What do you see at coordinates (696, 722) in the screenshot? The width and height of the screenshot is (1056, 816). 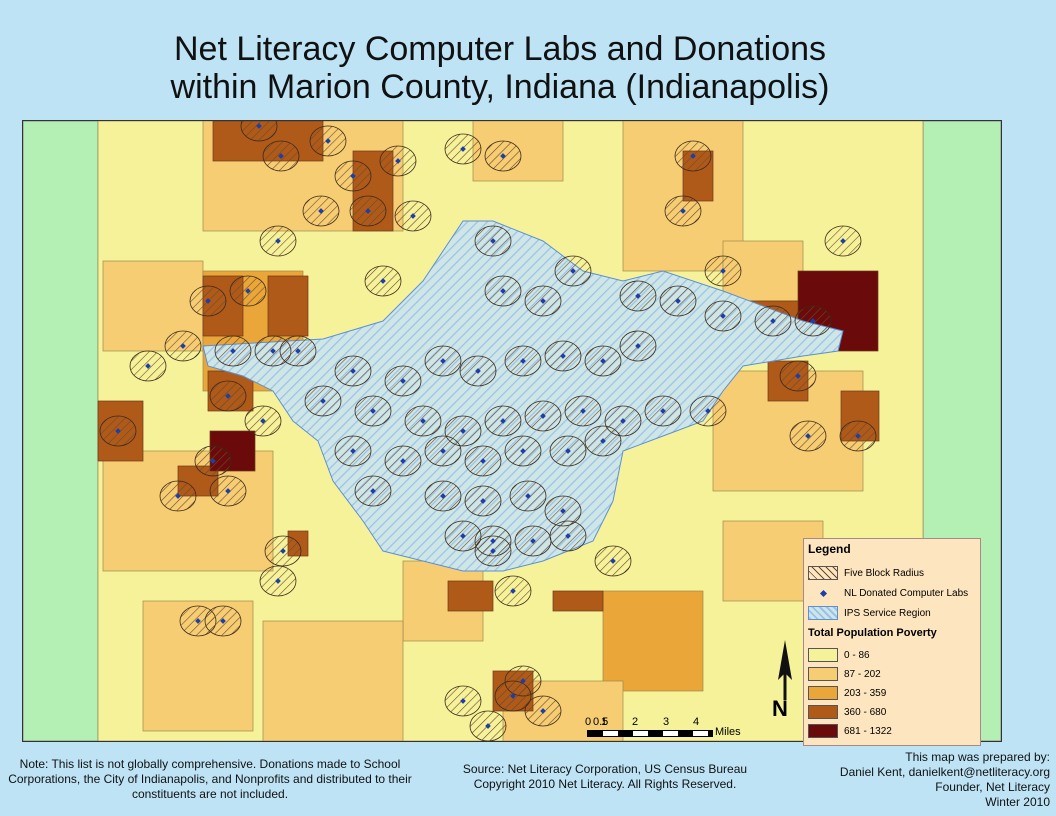 I see `scale-label: 4` at bounding box center [696, 722].